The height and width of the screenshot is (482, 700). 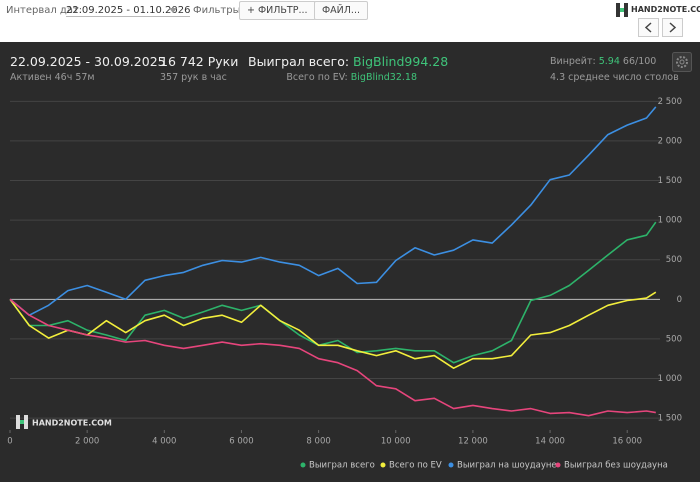 I want to click on x-tick-label: 0, so click(x=9, y=442).